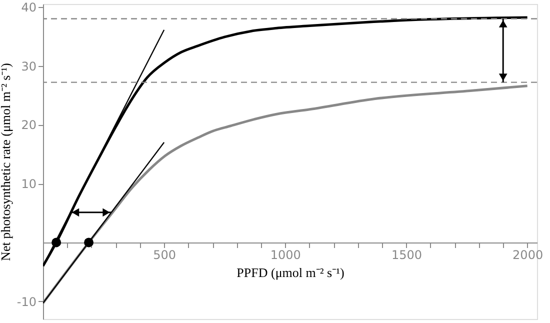 The height and width of the screenshot is (323, 550). What do you see at coordinates (28, 125) in the screenshot?
I see `y-tick-label: 20` at bounding box center [28, 125].